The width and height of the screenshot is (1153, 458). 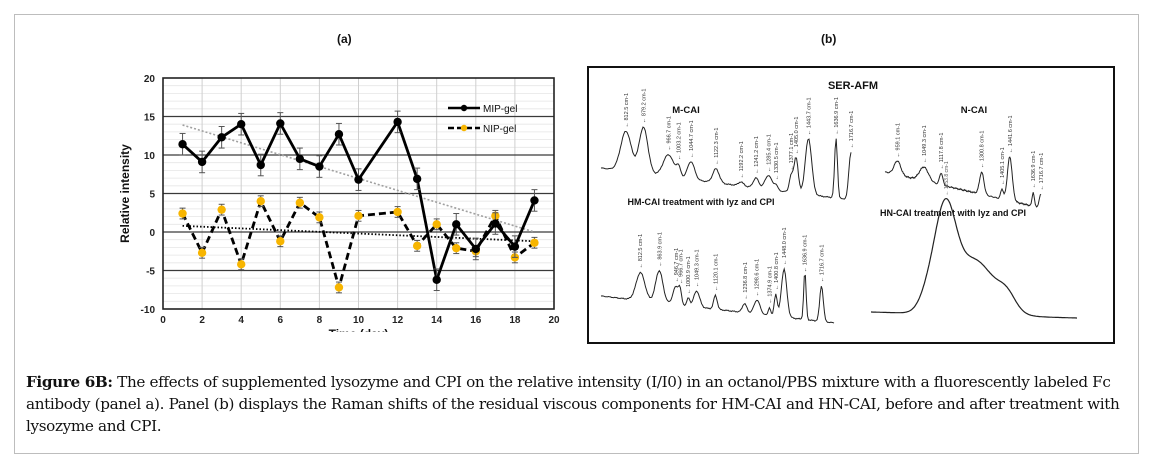 What do you see at coordinates (726, 163) in the screenshot?
I see `spectrum-m-cai` at bounding box center [726, 163].